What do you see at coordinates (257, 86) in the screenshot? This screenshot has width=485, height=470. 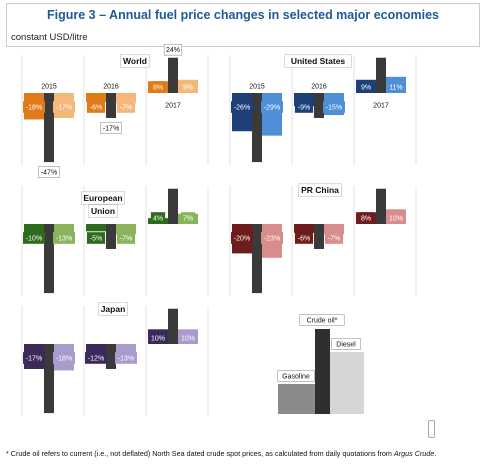 I see `united-states-year-2015: 2015` at bounding box center [257, 86].